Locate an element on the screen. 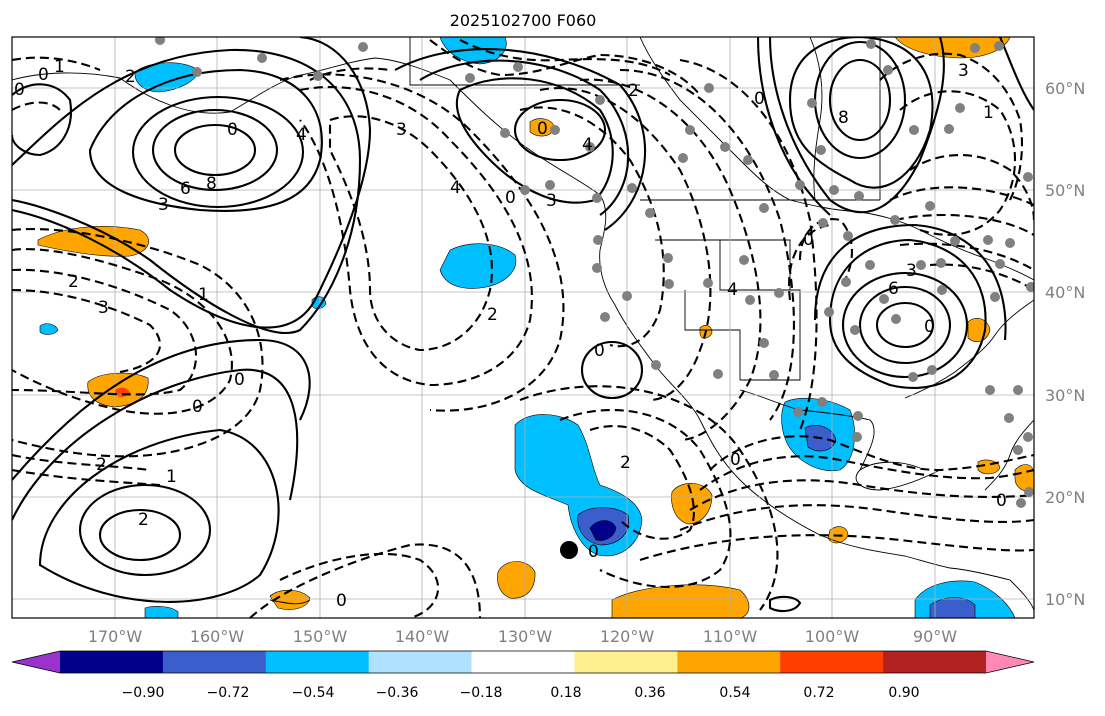  colorbar-tick-label: 0.72 is located at coordinates (818, 693).